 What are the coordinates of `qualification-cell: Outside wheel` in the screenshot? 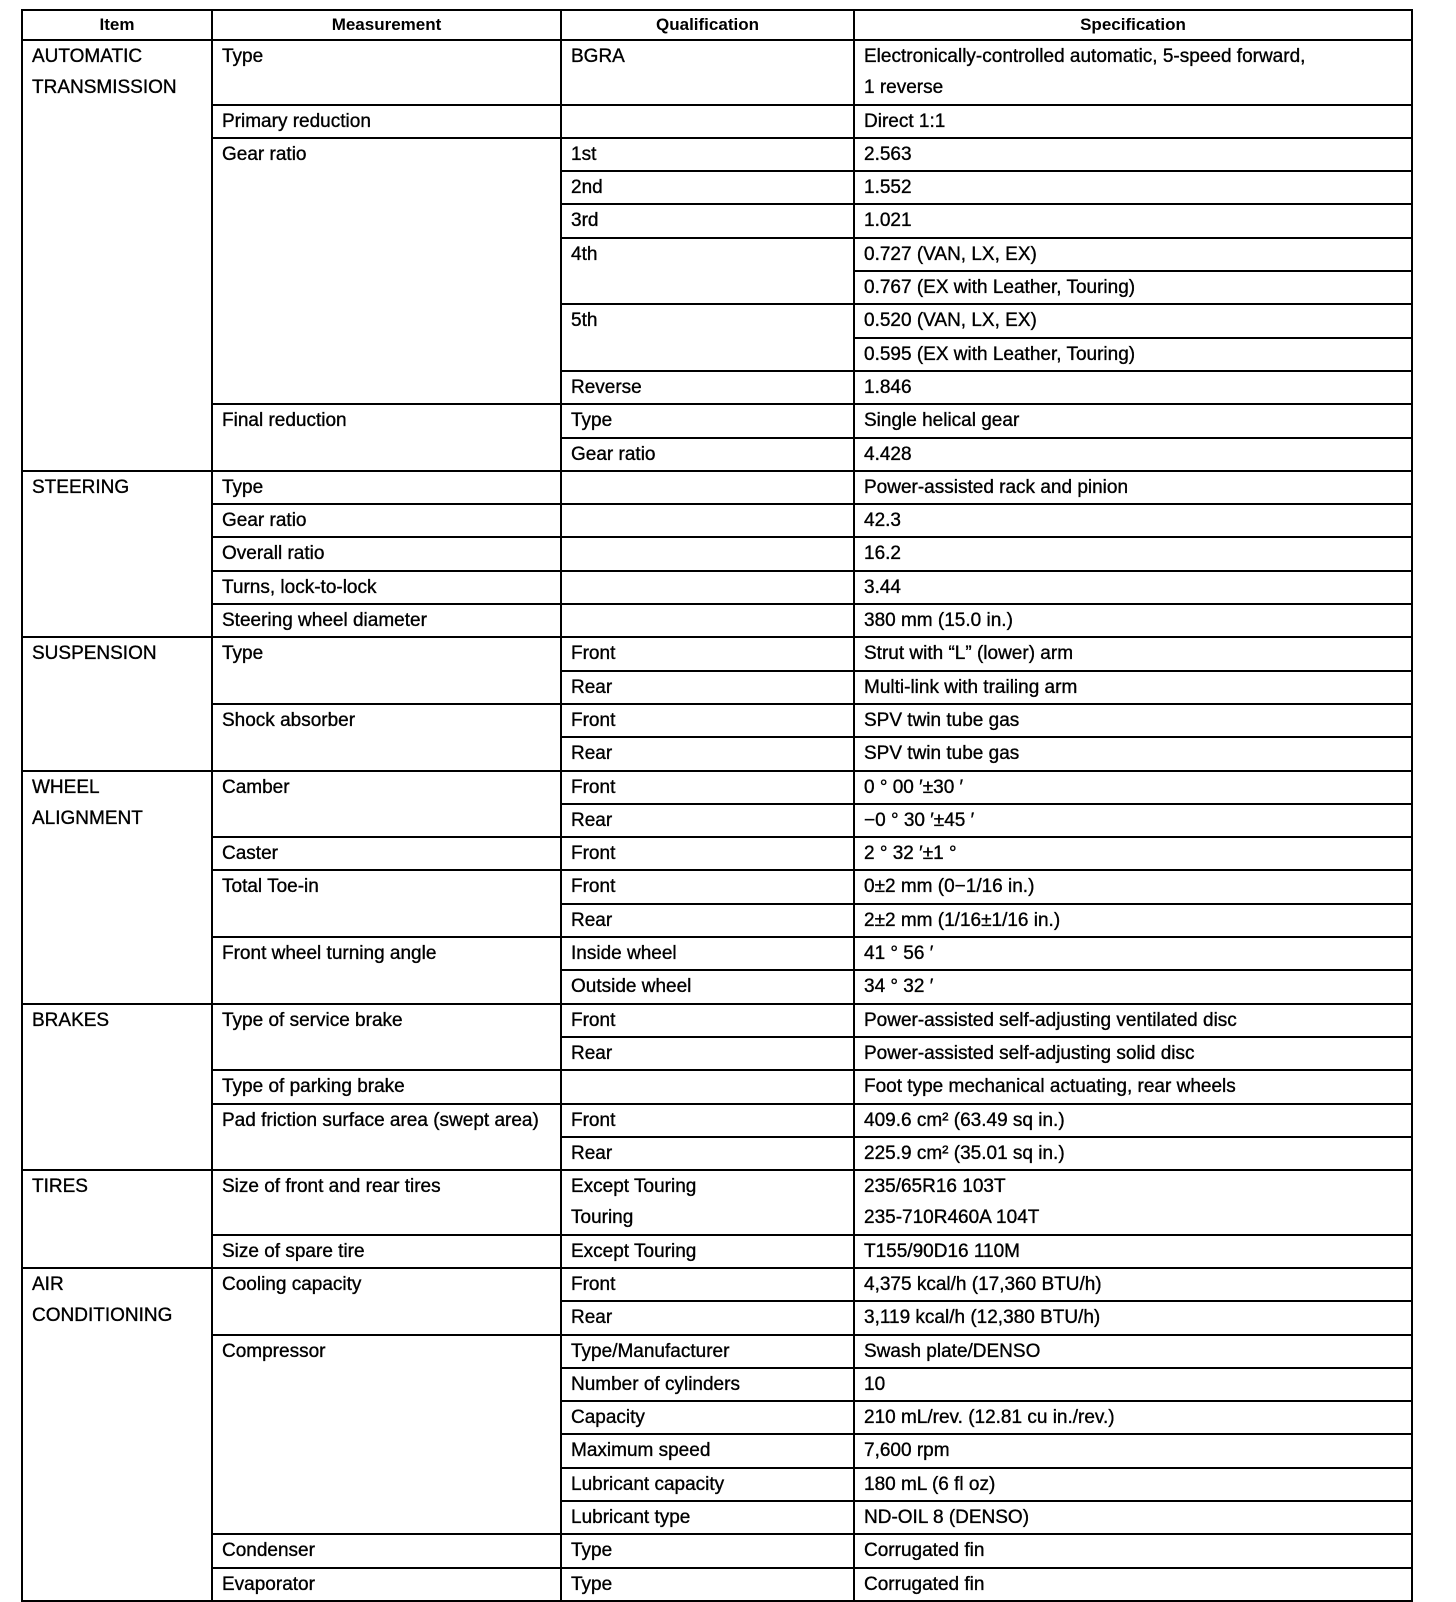 It's located at (707, 987).